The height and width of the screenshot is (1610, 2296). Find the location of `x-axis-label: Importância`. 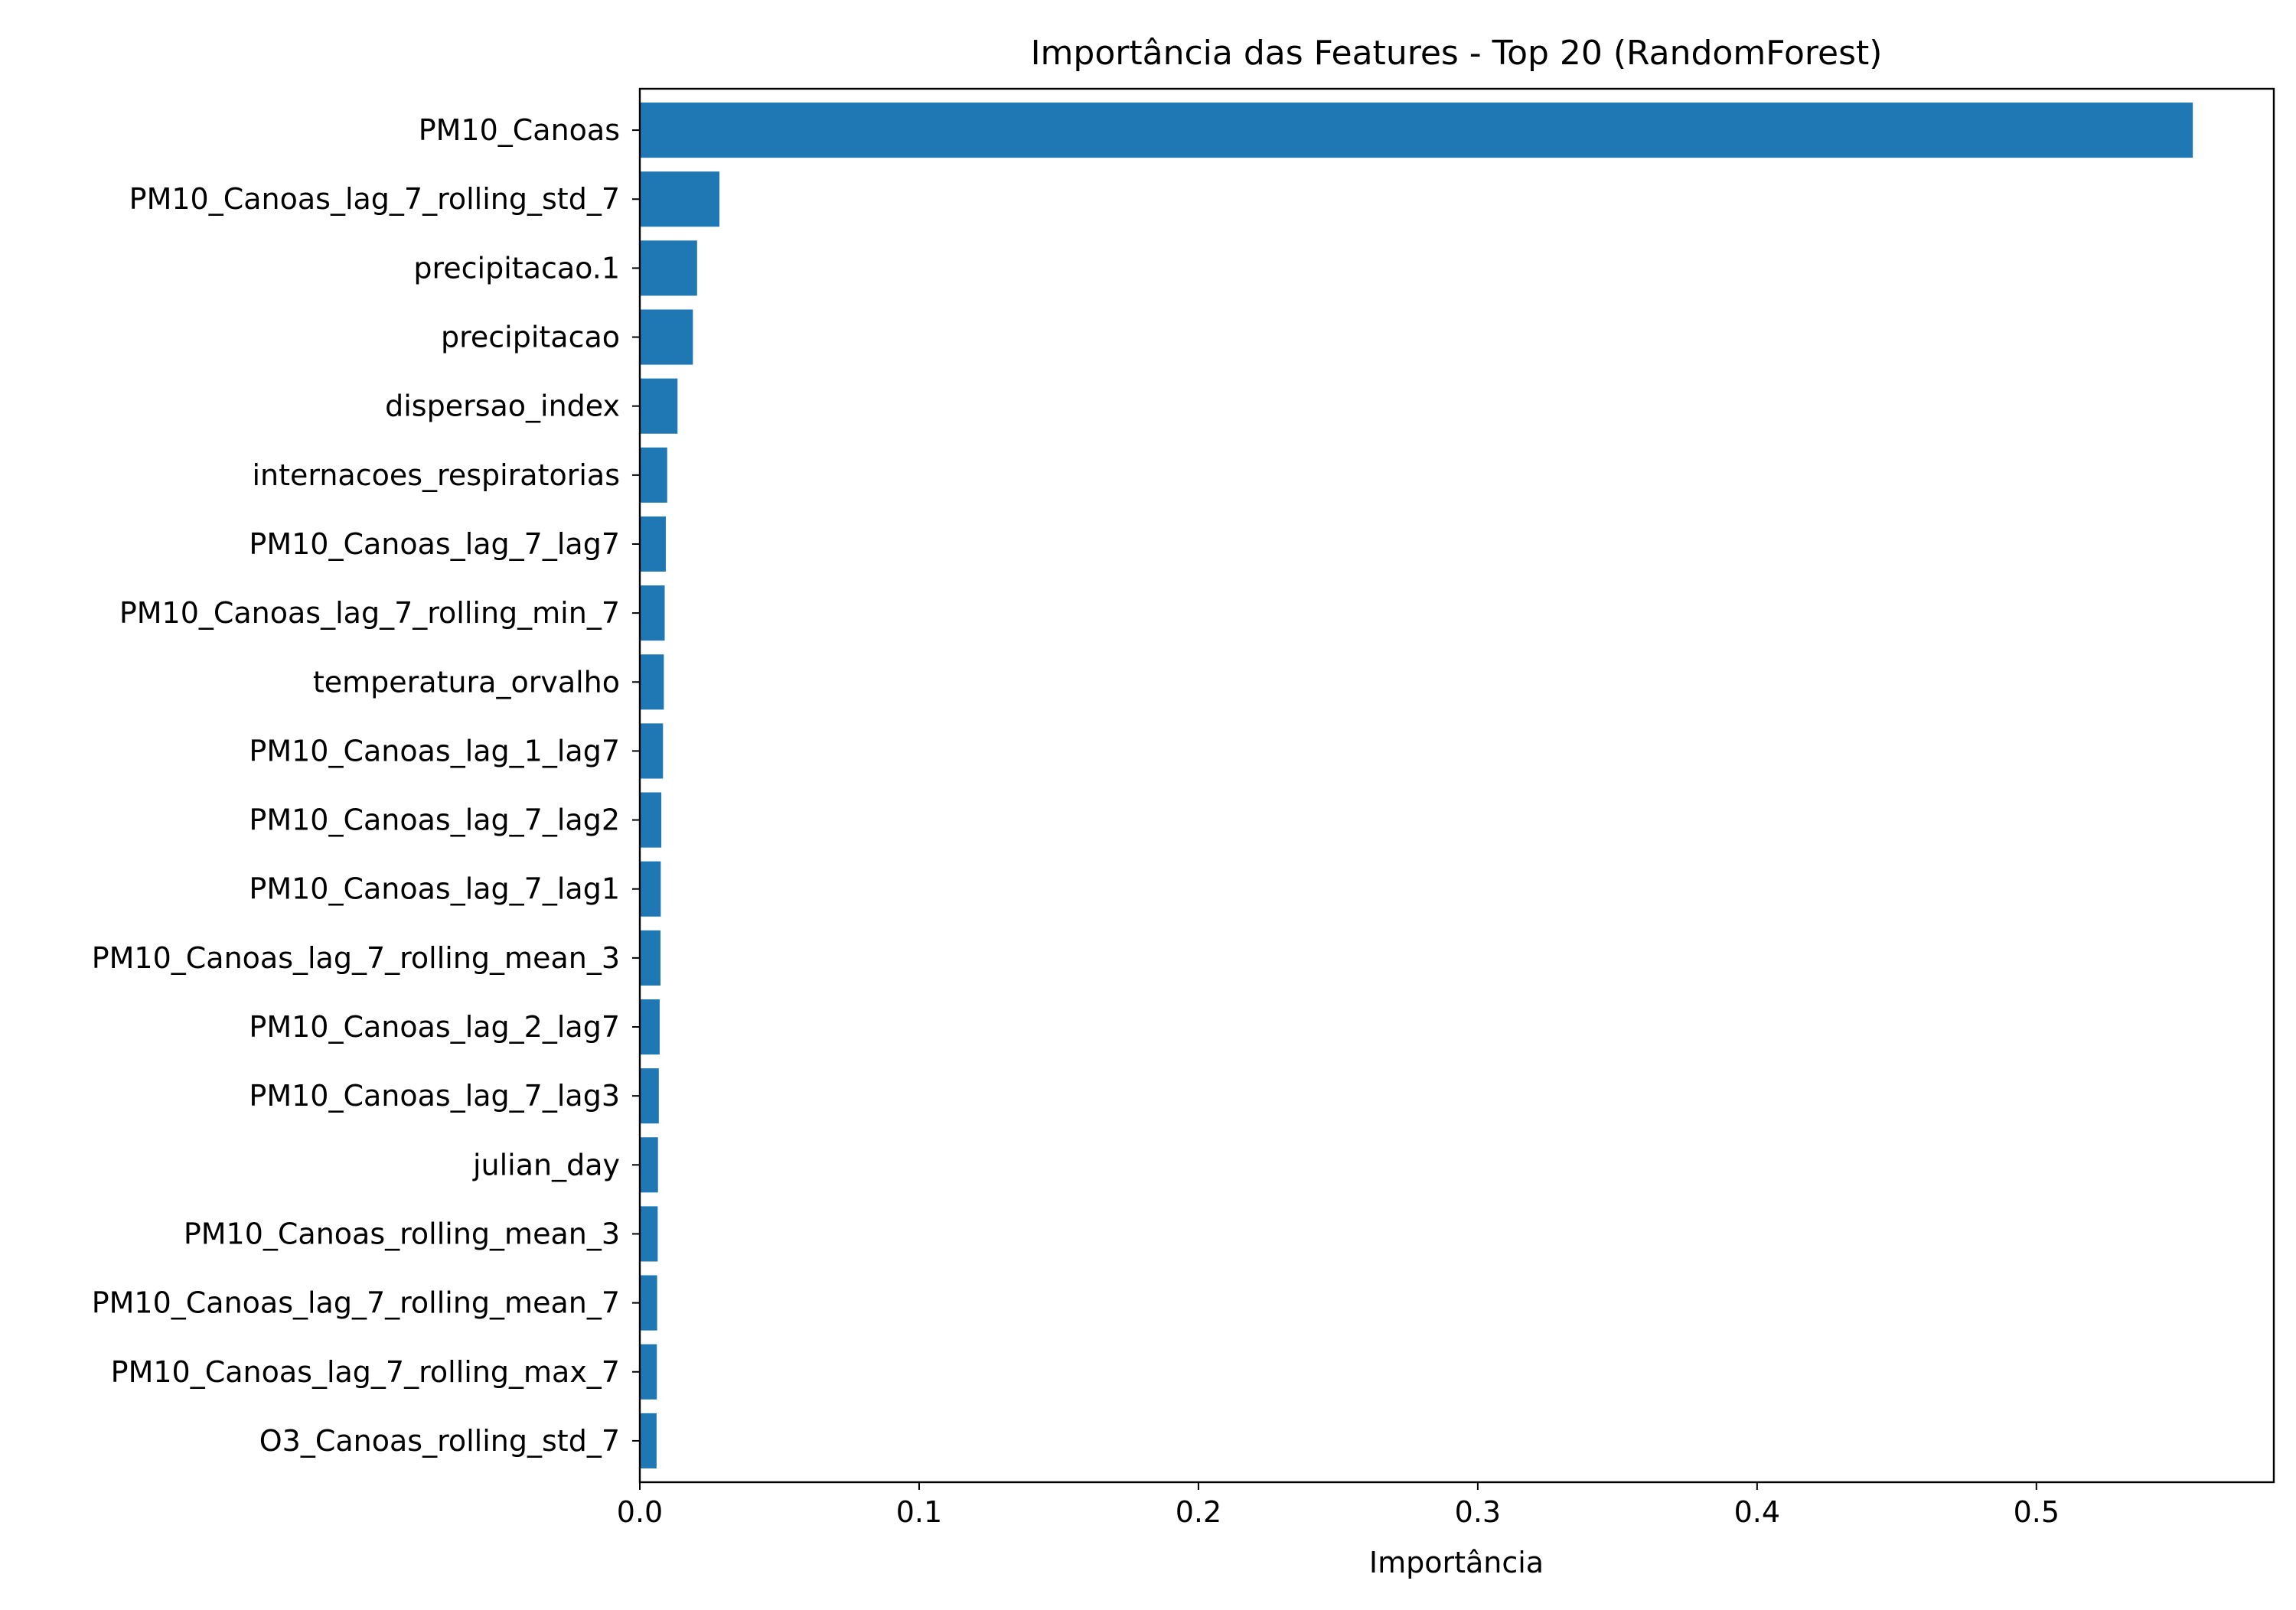

x-axis-label: Importância is located at coordinates (1456, 1562).